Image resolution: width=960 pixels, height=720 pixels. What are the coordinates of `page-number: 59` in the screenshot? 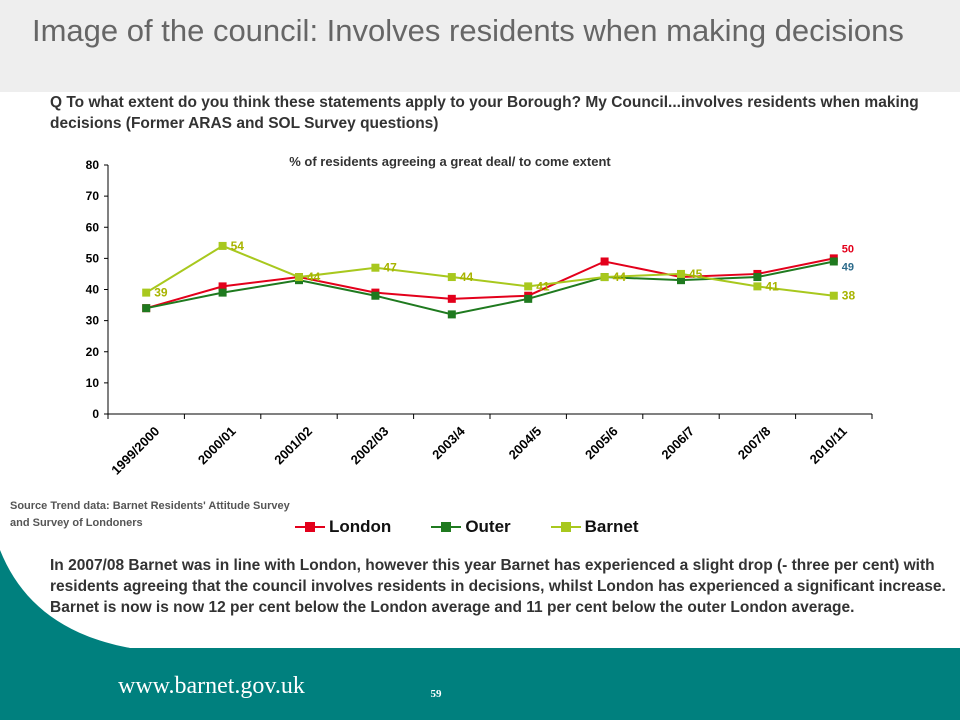 It's located at (436, 694).